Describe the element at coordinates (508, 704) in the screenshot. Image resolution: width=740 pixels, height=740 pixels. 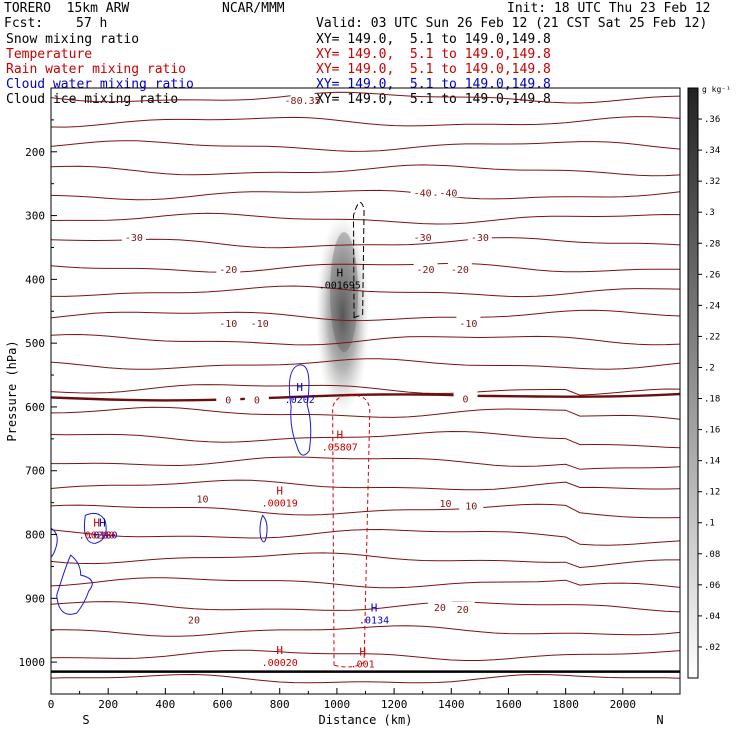
I see `x-tick-label: 1600` at that location.